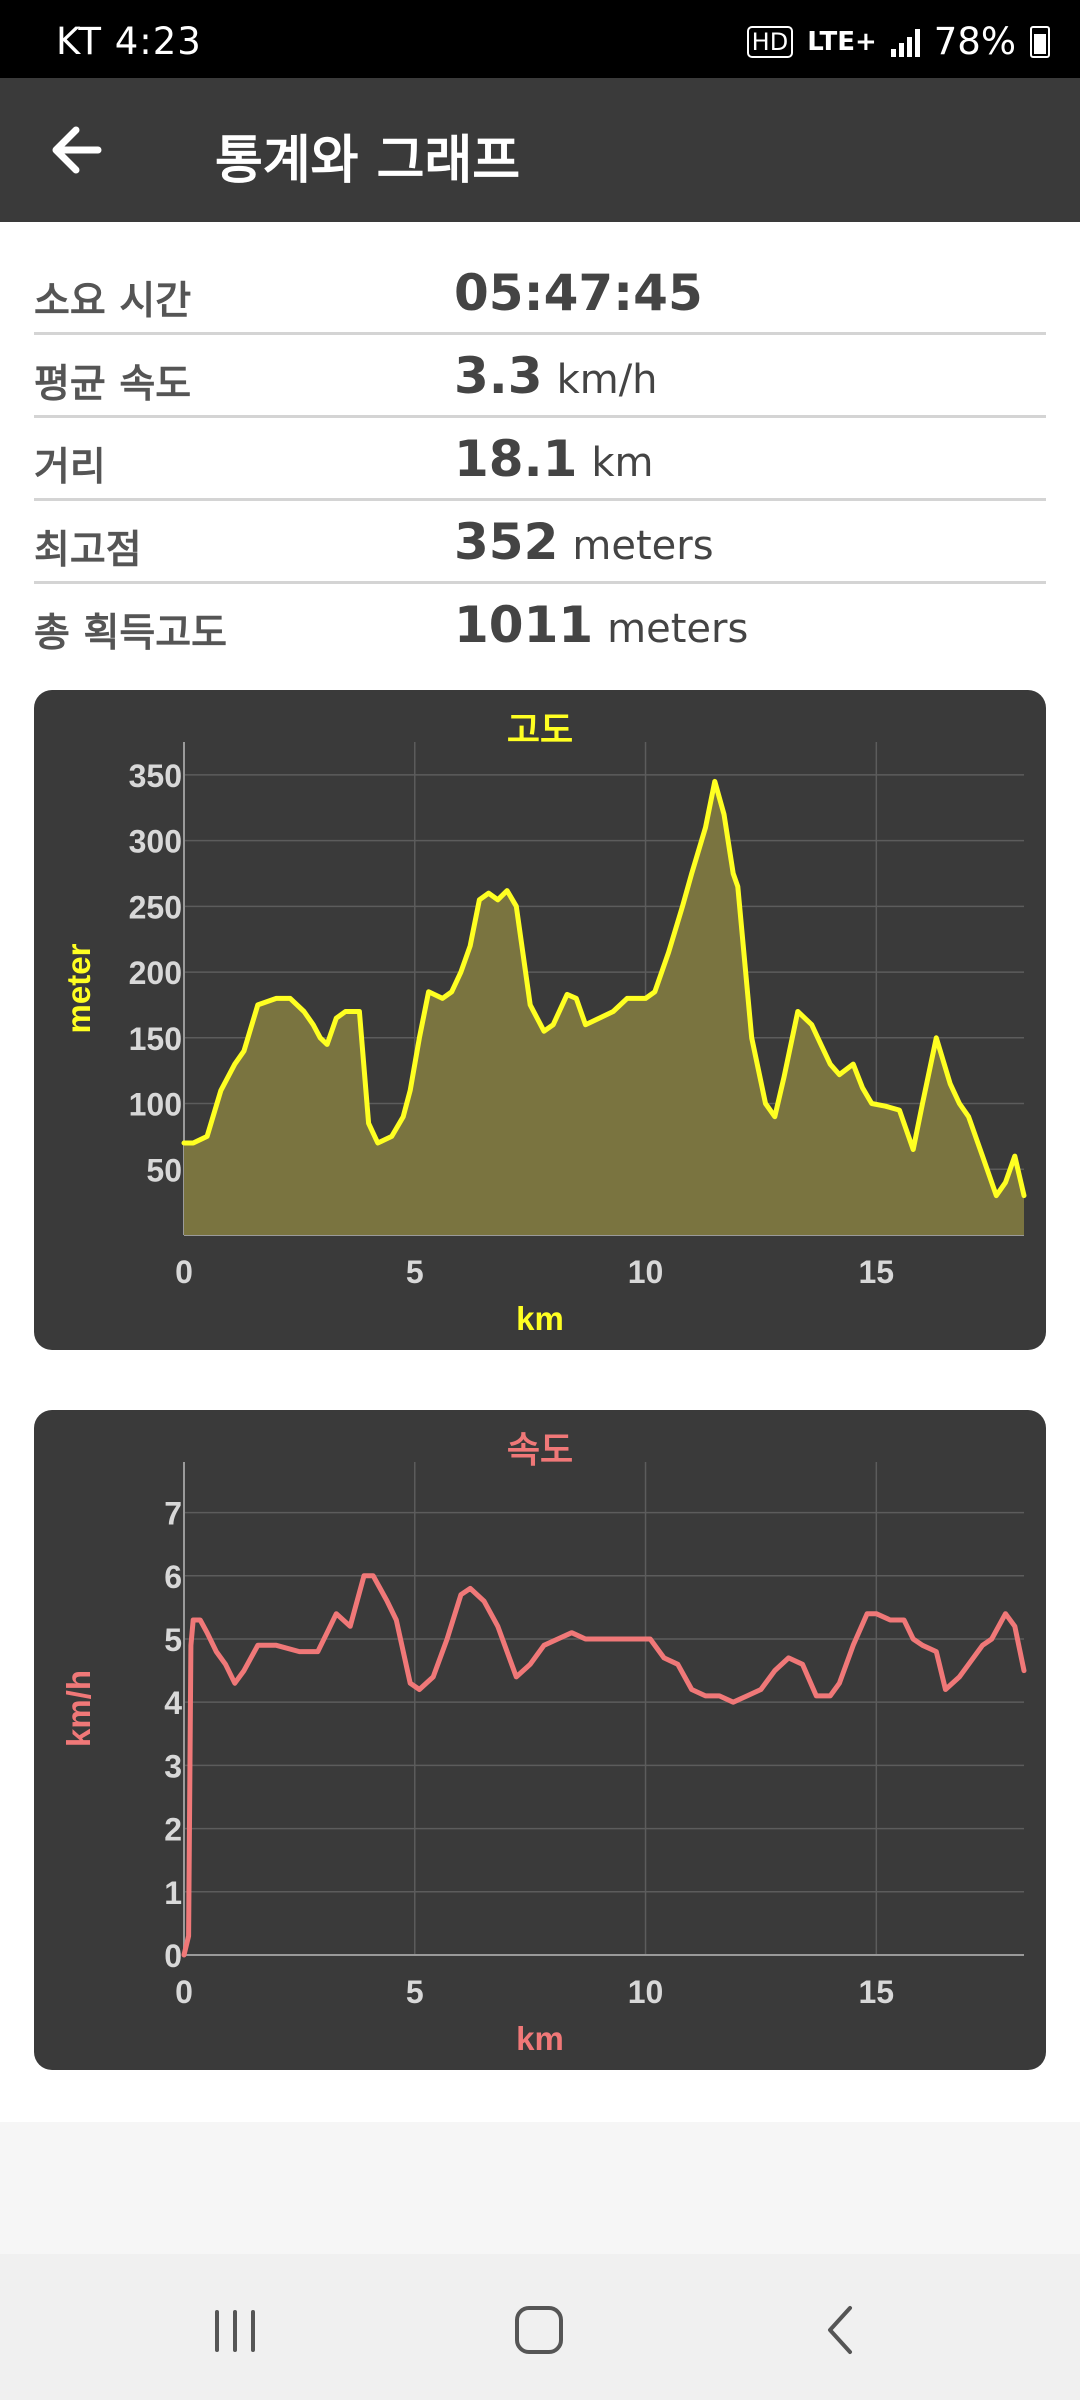  I want to click on y-tick-label: 250, so click(155, 907).